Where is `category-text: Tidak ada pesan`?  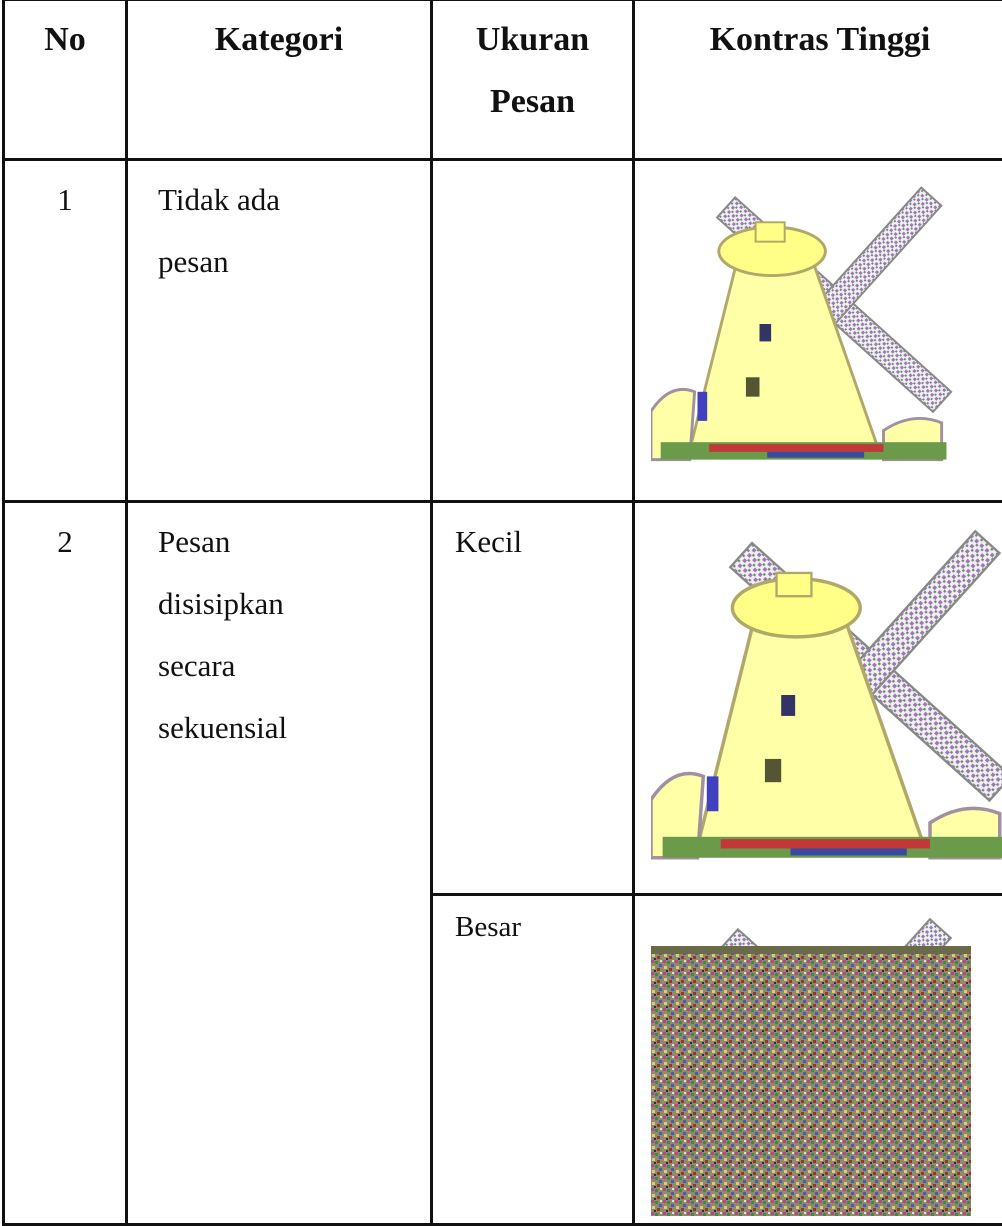
category-text: Tidak ada pesan is located at coordinates (219, 230).